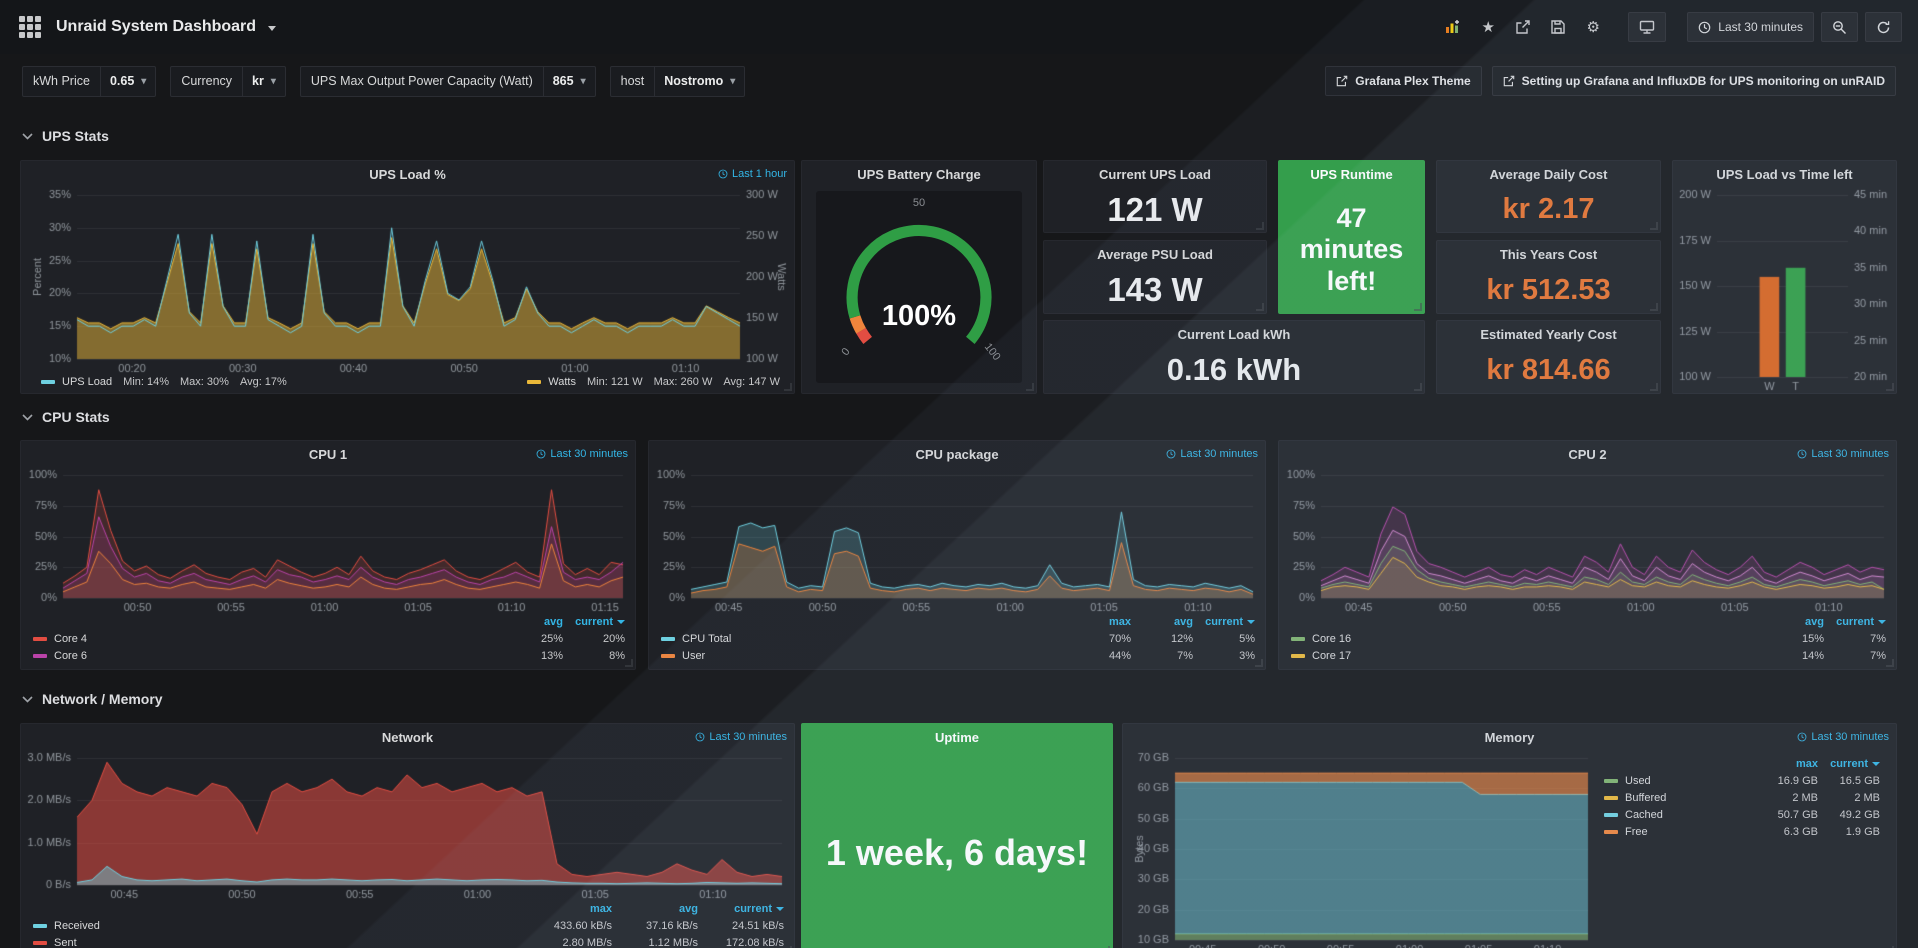  What do you see at coordinates (89, 81) in the screenshot?
I see `var-kwh-price: kWh Price 0.65 ▾` at bounding box center [89, 81].